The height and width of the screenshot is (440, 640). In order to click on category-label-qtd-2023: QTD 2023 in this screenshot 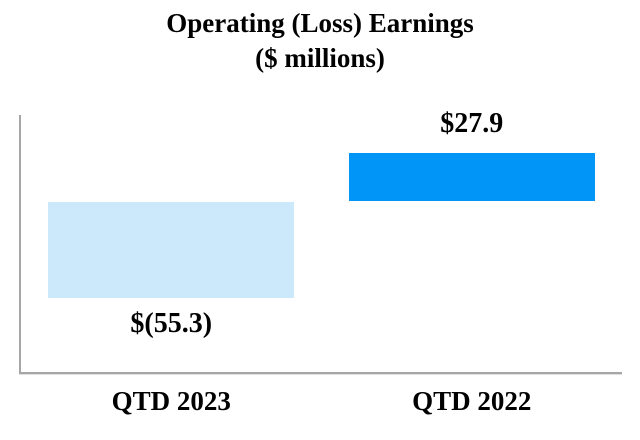, I will do `click(171, 401)`.